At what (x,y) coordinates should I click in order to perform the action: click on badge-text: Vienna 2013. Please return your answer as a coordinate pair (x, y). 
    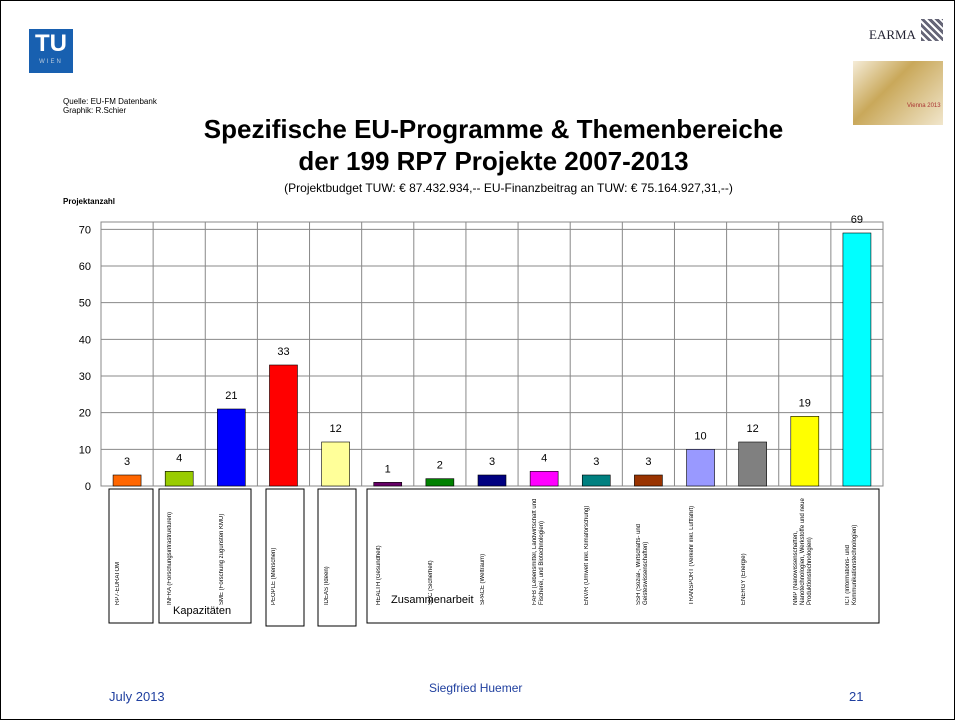
    Looking at the image, I should click on (924, 106).